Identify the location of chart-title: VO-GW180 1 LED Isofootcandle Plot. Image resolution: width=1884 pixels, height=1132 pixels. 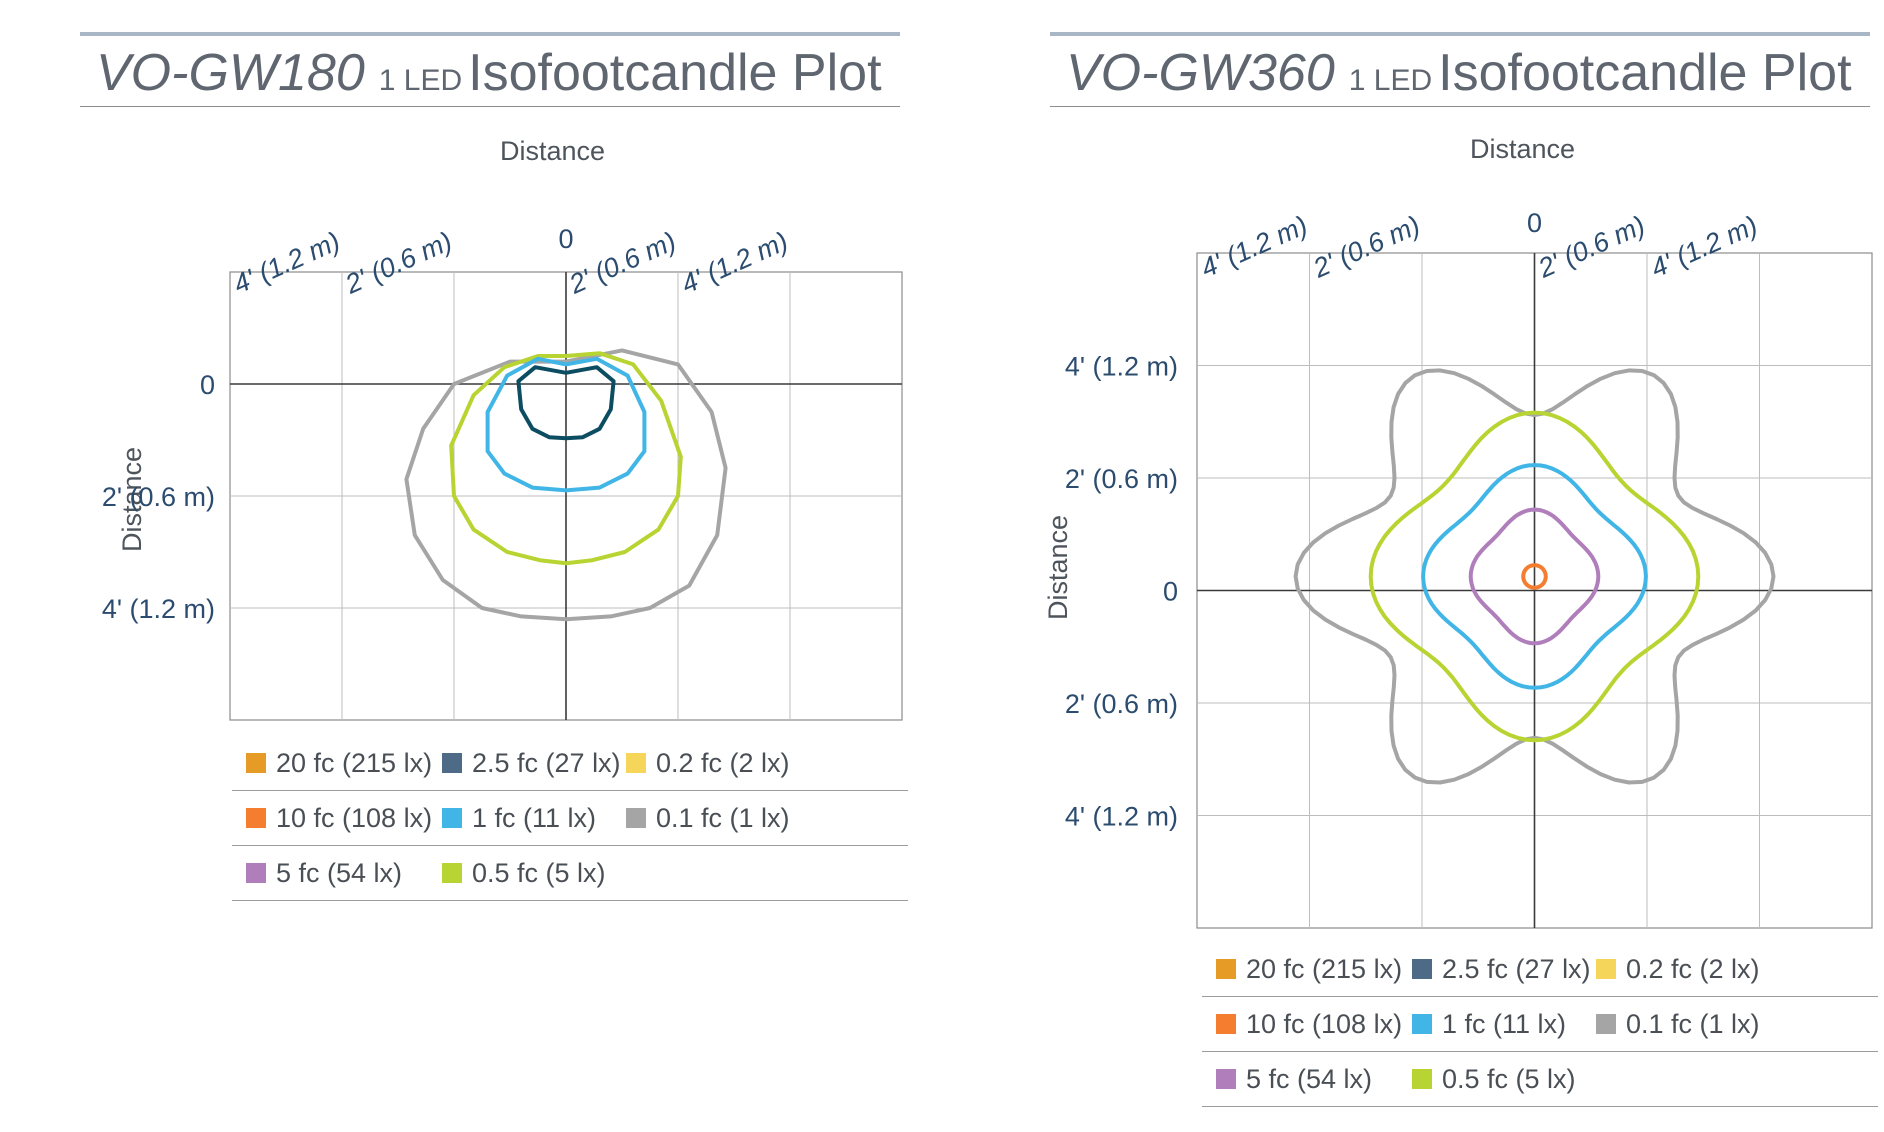
(489, 79).